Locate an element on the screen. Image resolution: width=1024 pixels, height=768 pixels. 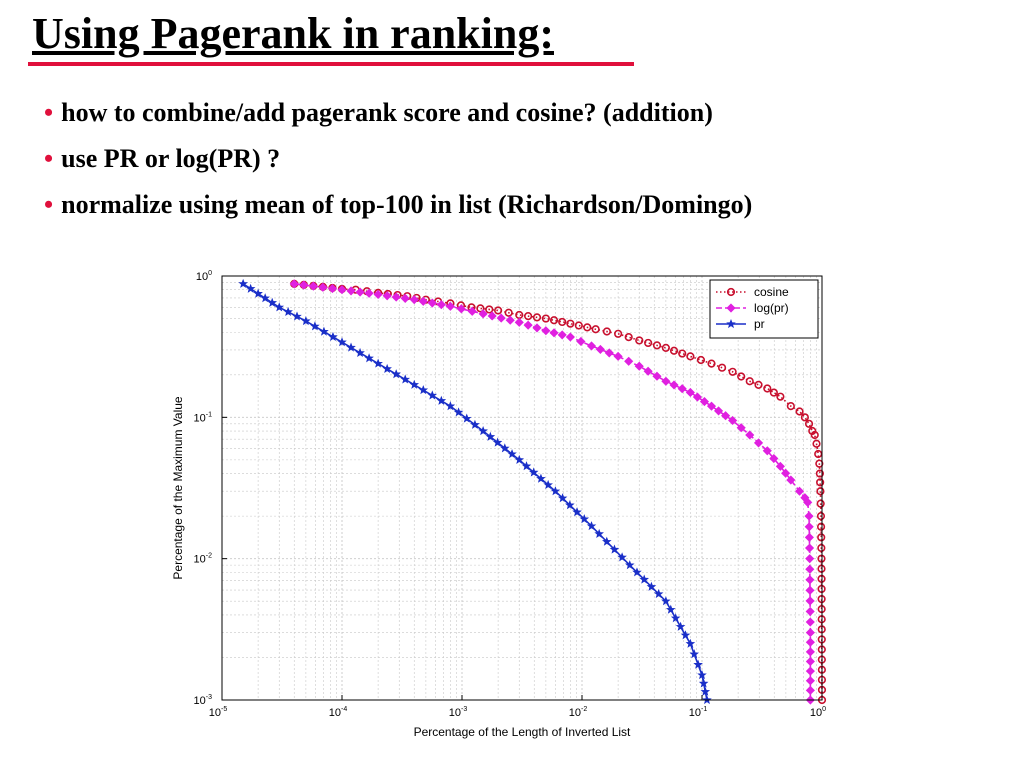
x-tick-label: 10⁻¹ is located at coordinates (698, 712).